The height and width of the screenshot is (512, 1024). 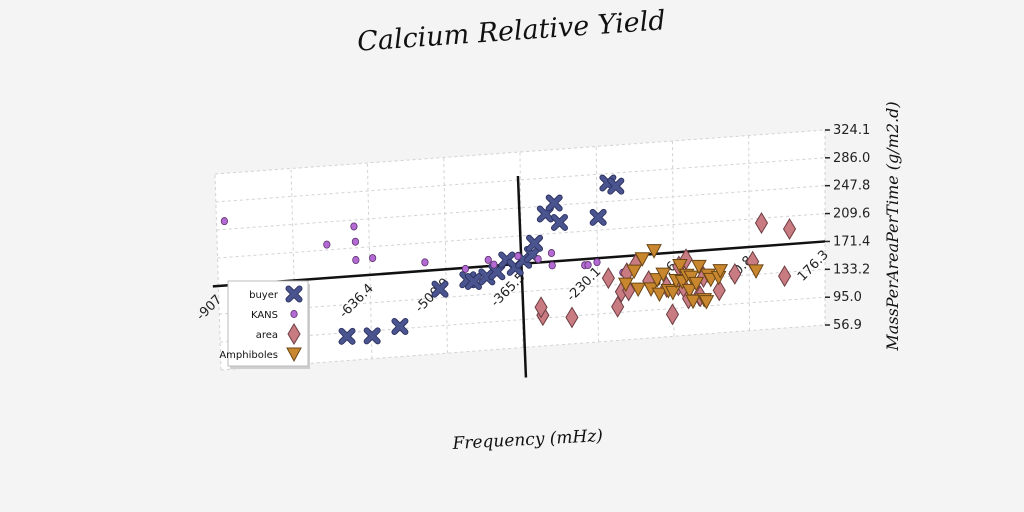 I want to click on y-axis-label: MassPerAreaPerTime (g/m2.d), so click(x=892, y=226).